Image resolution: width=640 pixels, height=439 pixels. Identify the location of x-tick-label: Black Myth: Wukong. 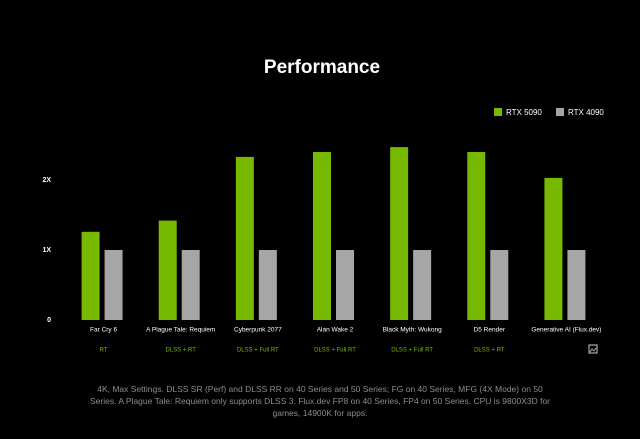
(413, 330).